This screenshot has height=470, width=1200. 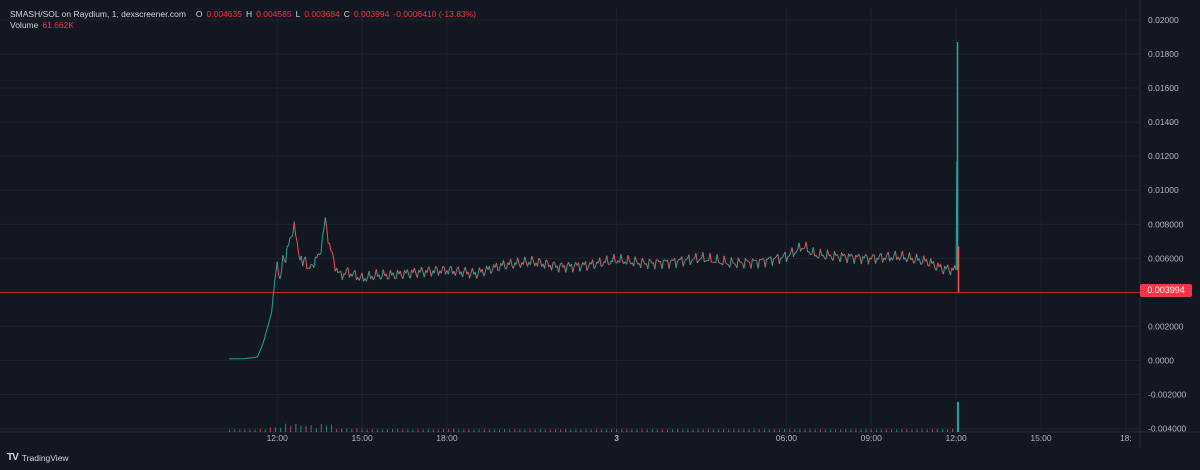 What do you see at coordinates (371, 14) in the screenshot?
I see `close-value: 0.003994` at bounding box center [371, 14].